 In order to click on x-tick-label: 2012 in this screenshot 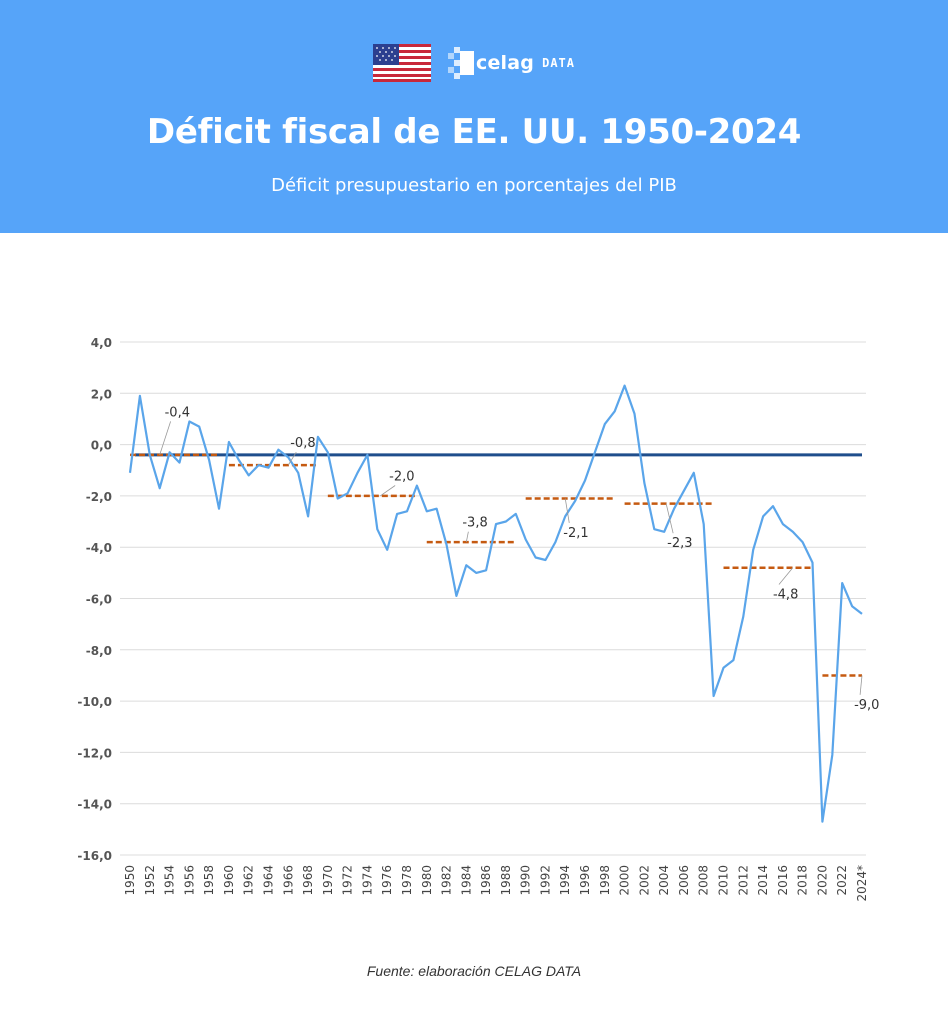, I will do `click(743, 880)`.